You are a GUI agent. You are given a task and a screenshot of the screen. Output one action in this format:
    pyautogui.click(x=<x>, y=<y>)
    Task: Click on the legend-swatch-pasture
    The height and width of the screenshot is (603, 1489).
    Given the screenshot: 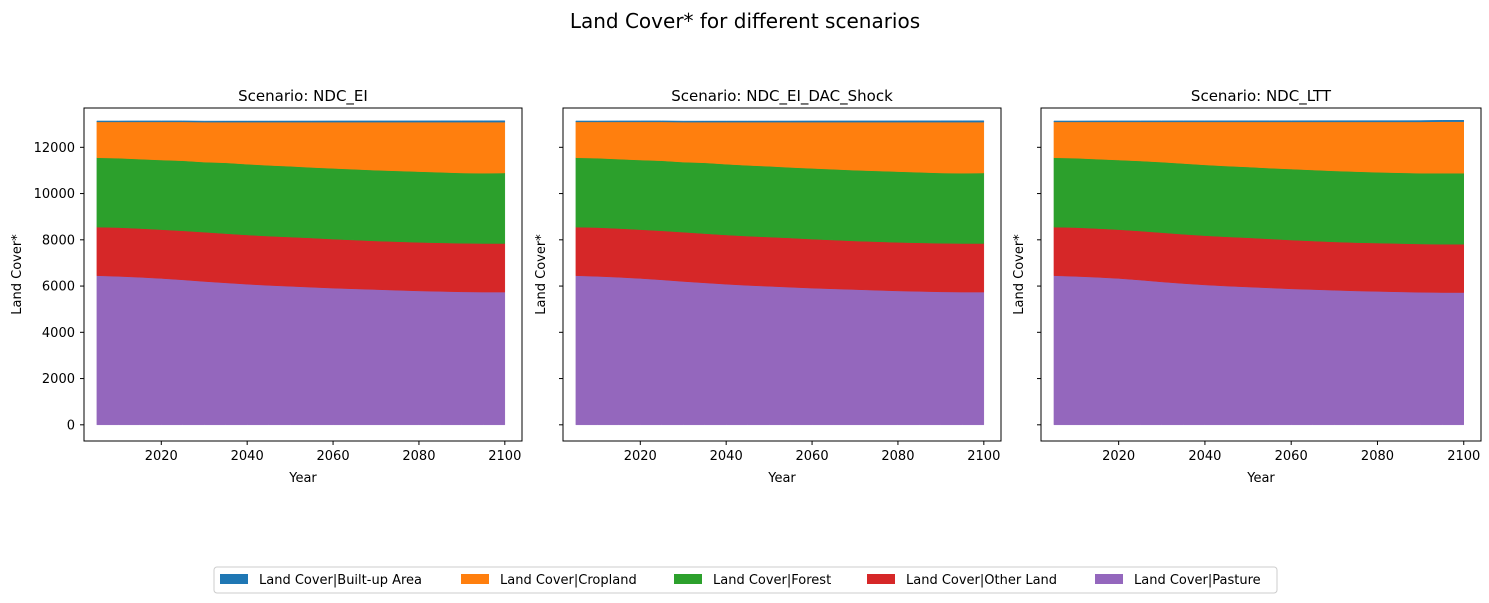 What is the action you would take?
    pyautogui.click(x=1109, y=579)
    